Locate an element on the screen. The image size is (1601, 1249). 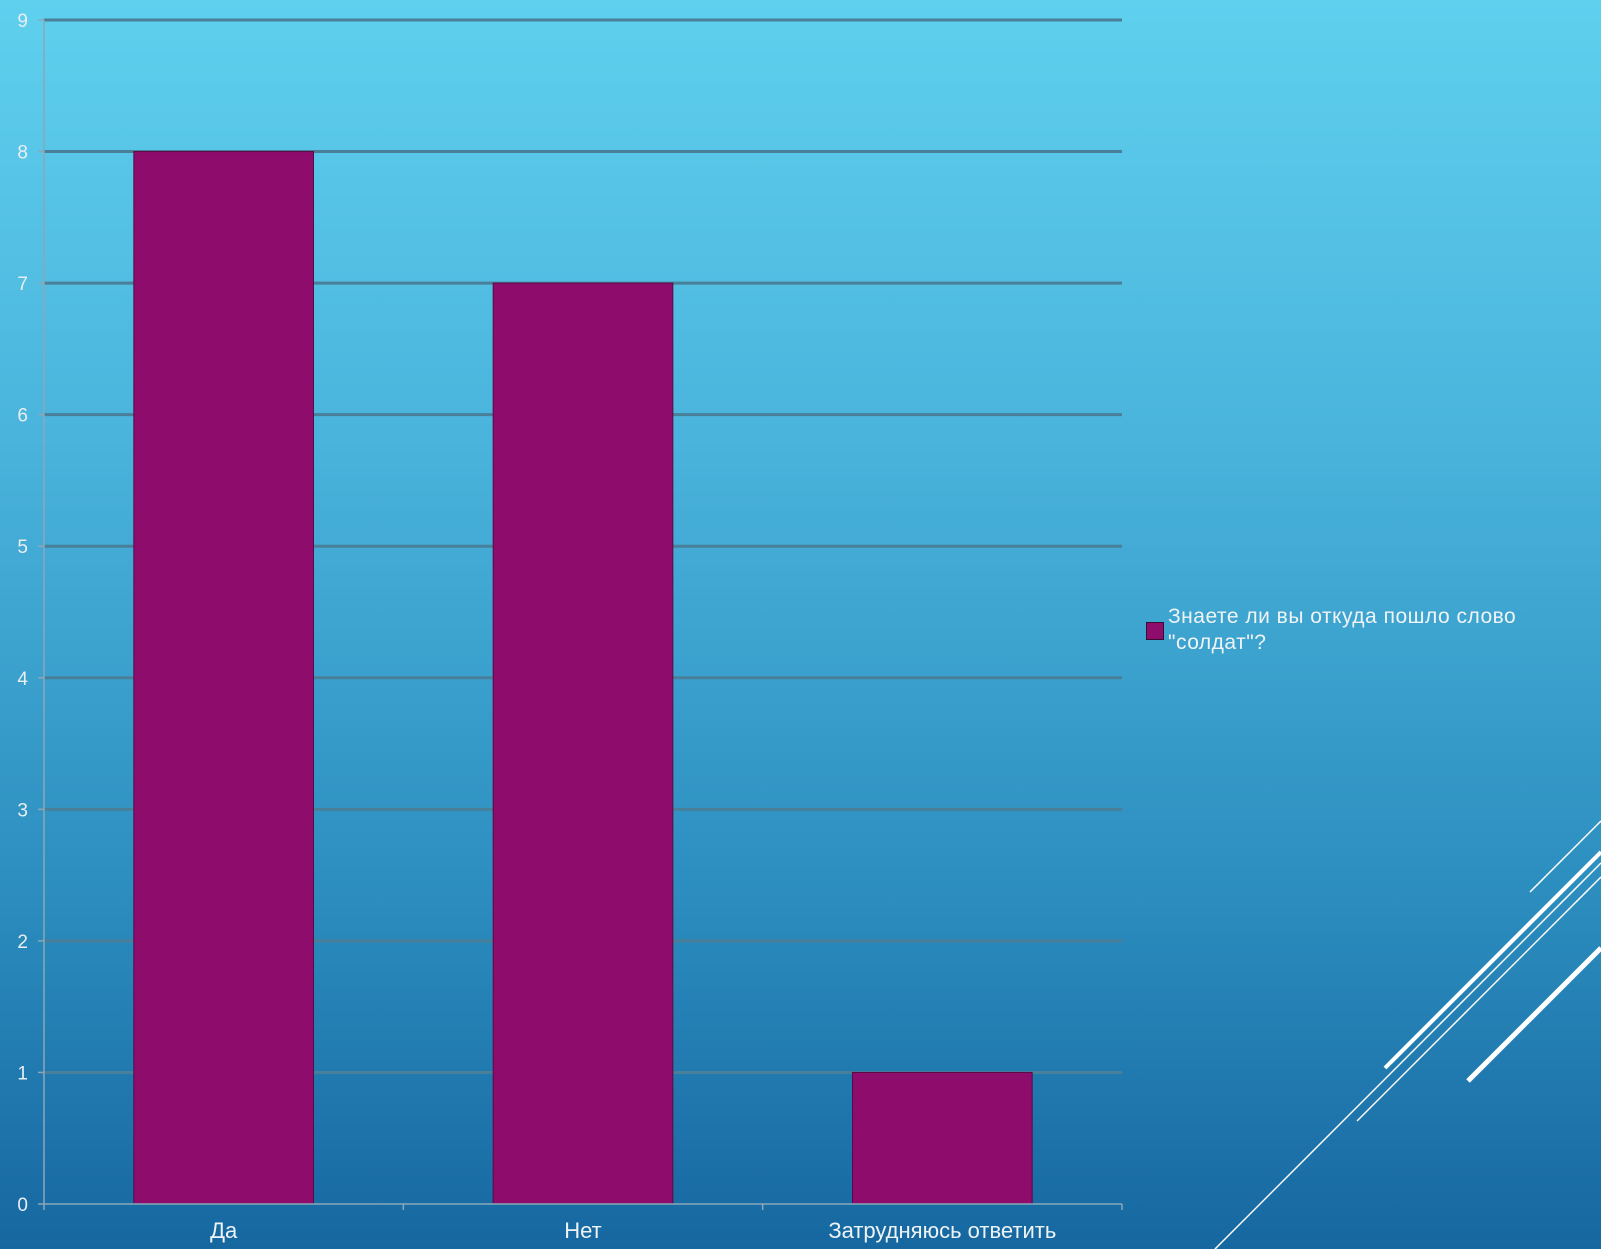
decorative-lines is located at coordinates (1407, 1034).